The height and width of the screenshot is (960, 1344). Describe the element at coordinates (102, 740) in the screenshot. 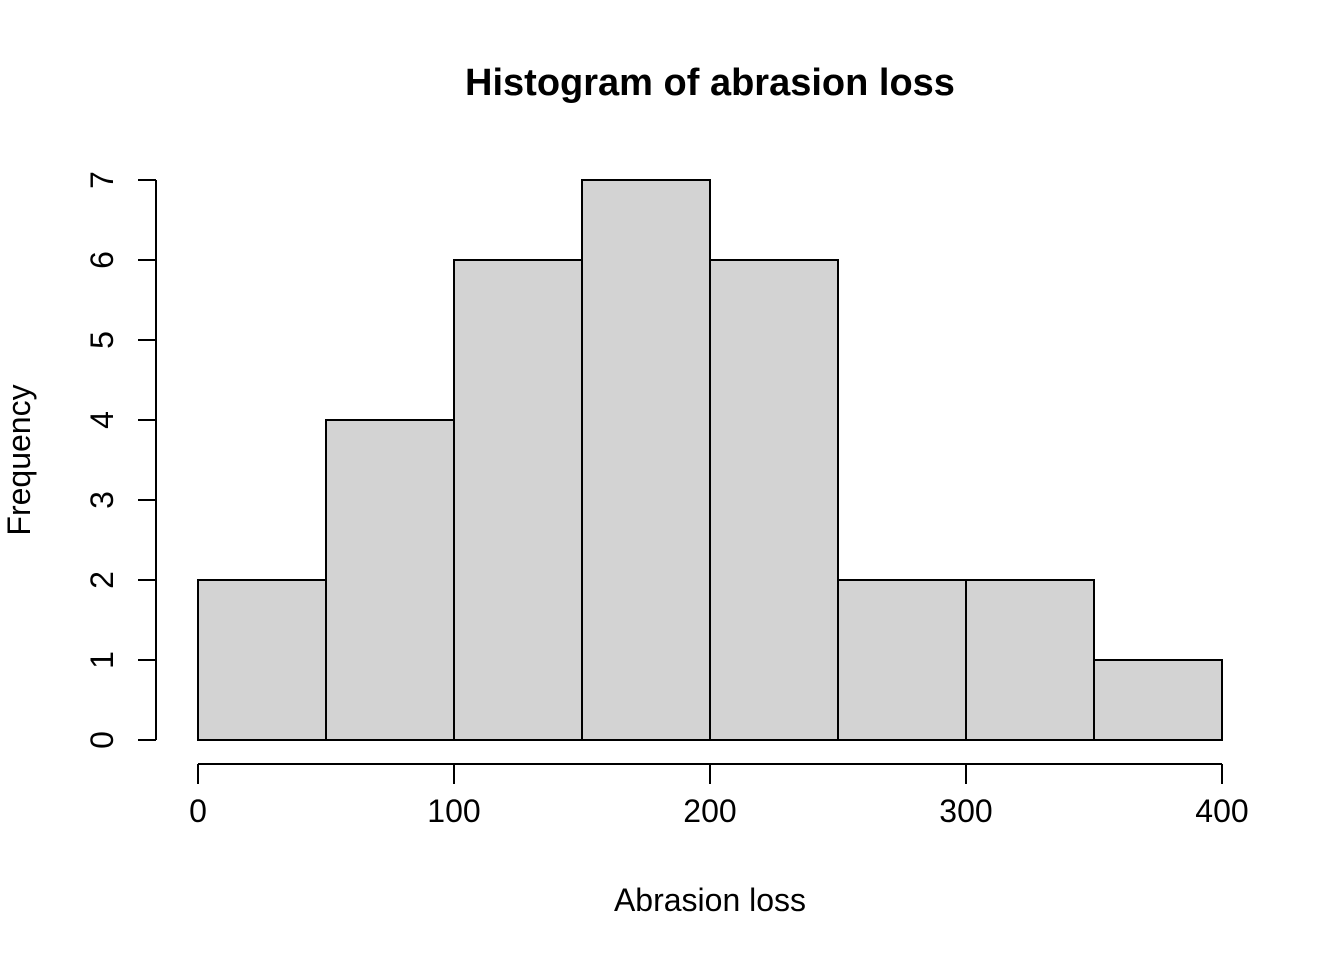

I see `y-tick-label: 0` at that location.